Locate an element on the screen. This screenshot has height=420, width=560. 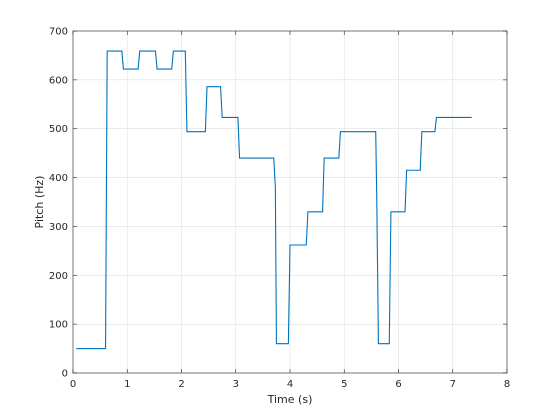
y-tick-label: 700 is located at coordinates (58, 32).